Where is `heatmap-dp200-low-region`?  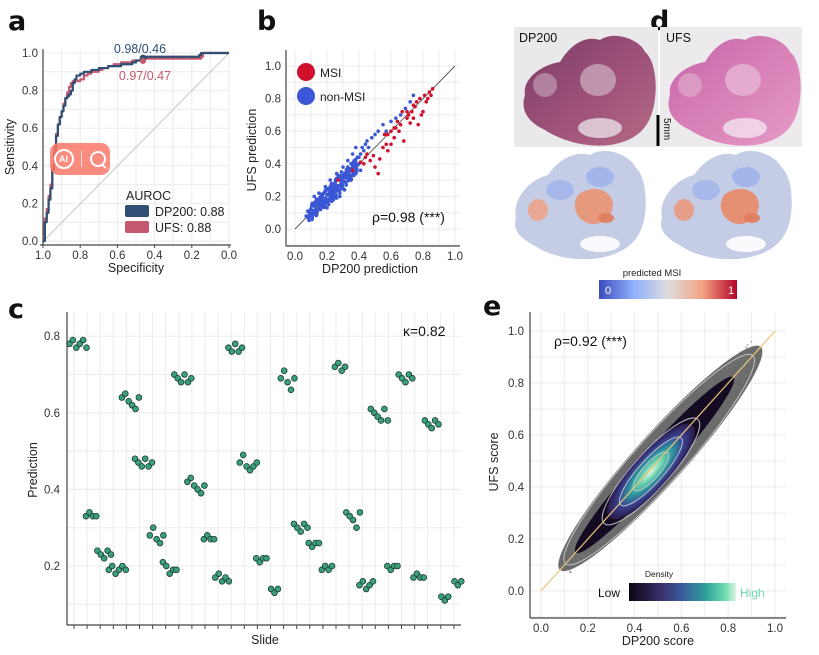
heatmap-dp200-low-region is located at coordinates (600, 177).